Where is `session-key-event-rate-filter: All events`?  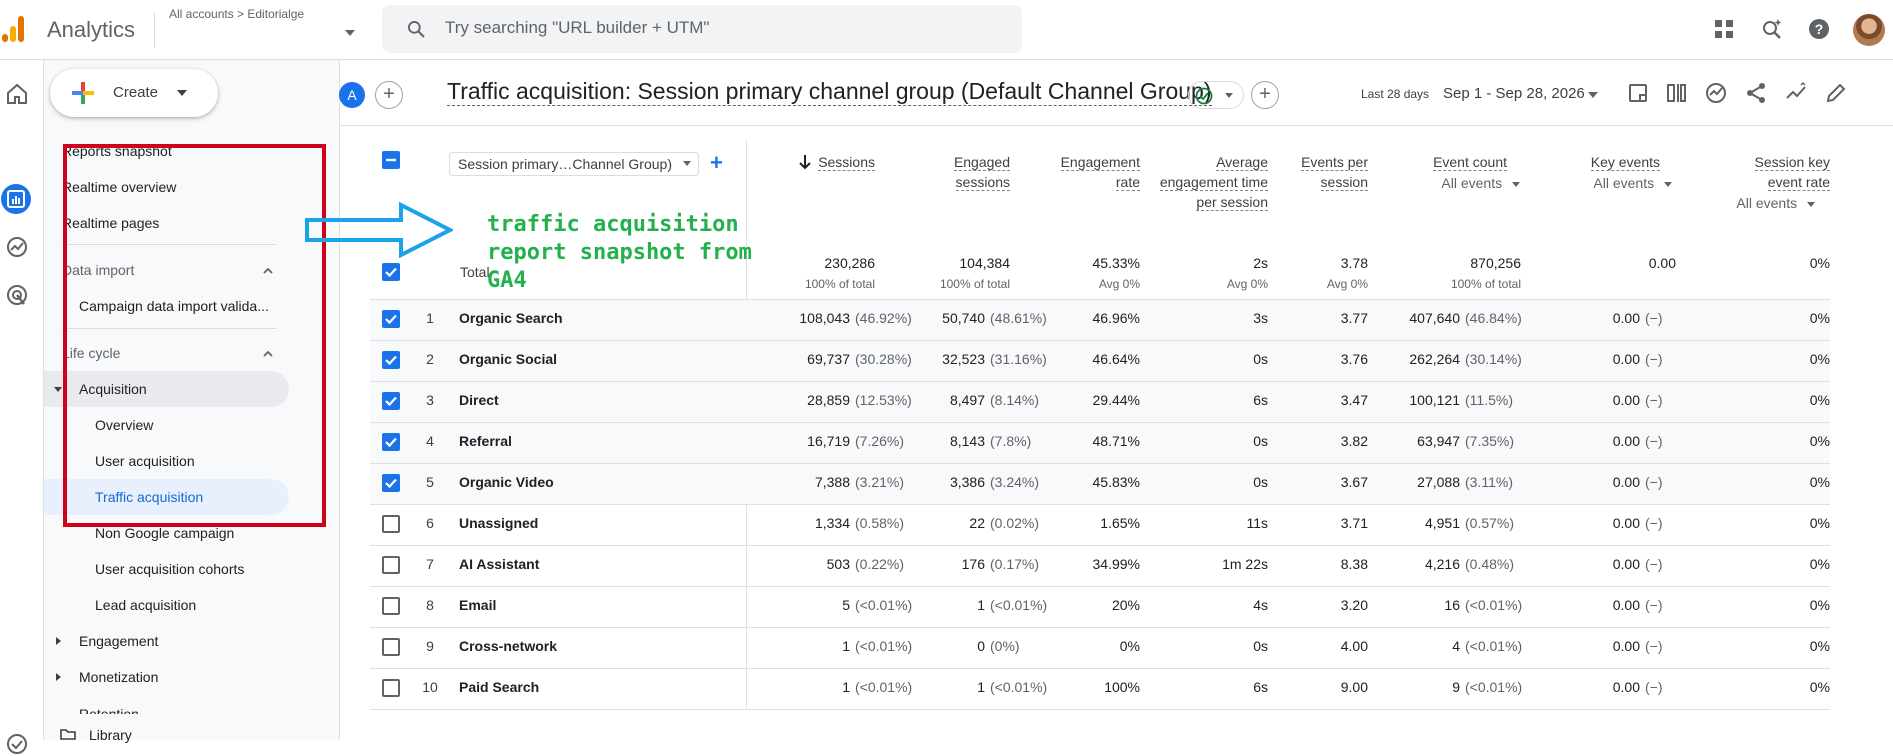 session-key-event-rate-filter: All events is located at coordinates (1765, 203).